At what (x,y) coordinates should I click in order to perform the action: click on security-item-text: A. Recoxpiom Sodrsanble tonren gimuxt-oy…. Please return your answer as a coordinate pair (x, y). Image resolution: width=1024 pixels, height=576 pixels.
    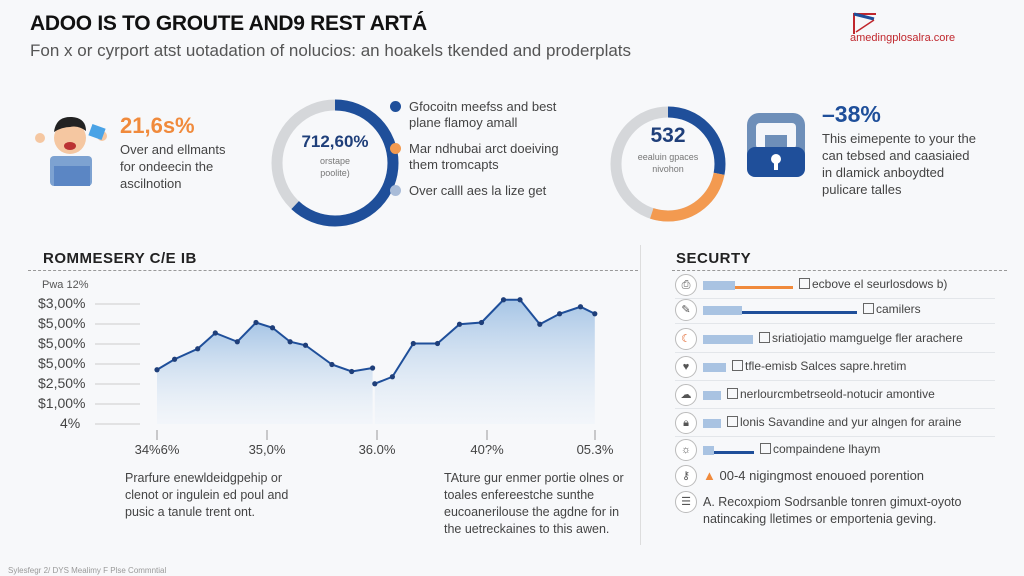
    Looking at the image, I should click on (832, 510).